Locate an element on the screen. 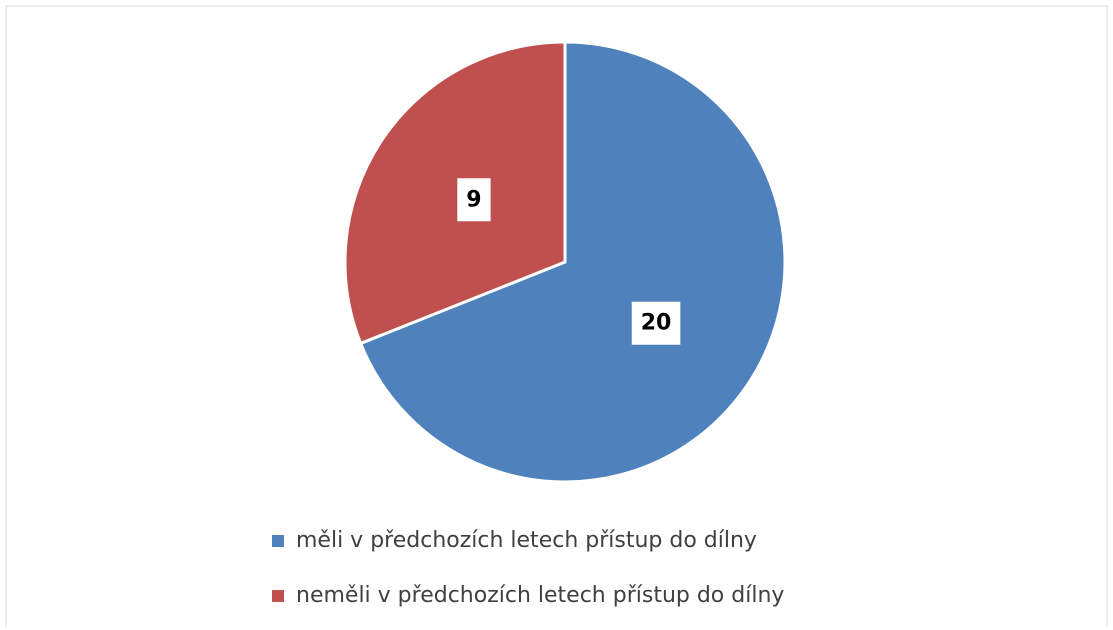  pie-slice is located at coordinates (455, 193).